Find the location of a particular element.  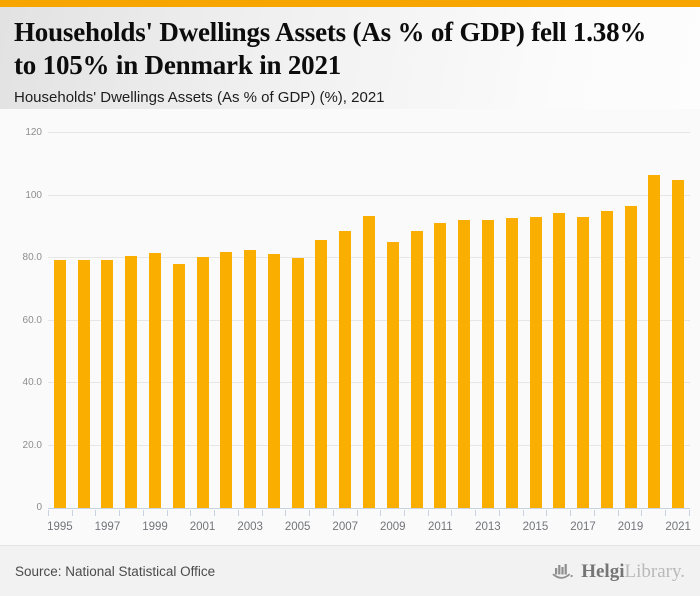

bar-slot-2019 is located at coordinates (631, 320).